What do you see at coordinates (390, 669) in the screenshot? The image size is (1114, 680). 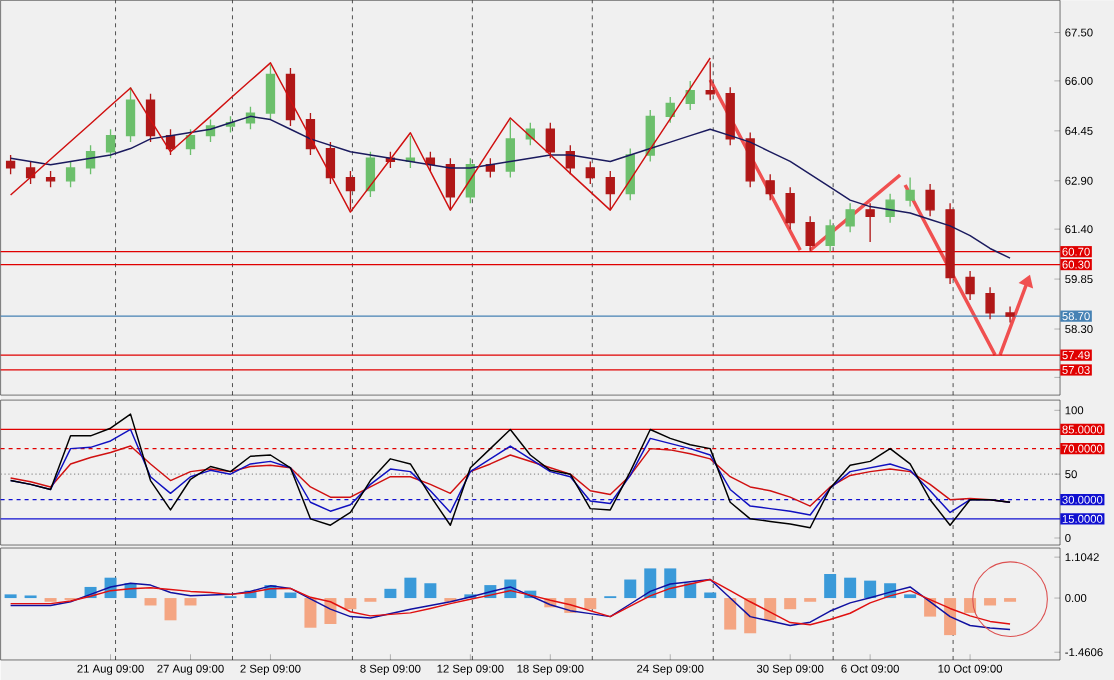 I see `x-tick-label: 8 Sep 09:00` at bounding box center [390, 669].